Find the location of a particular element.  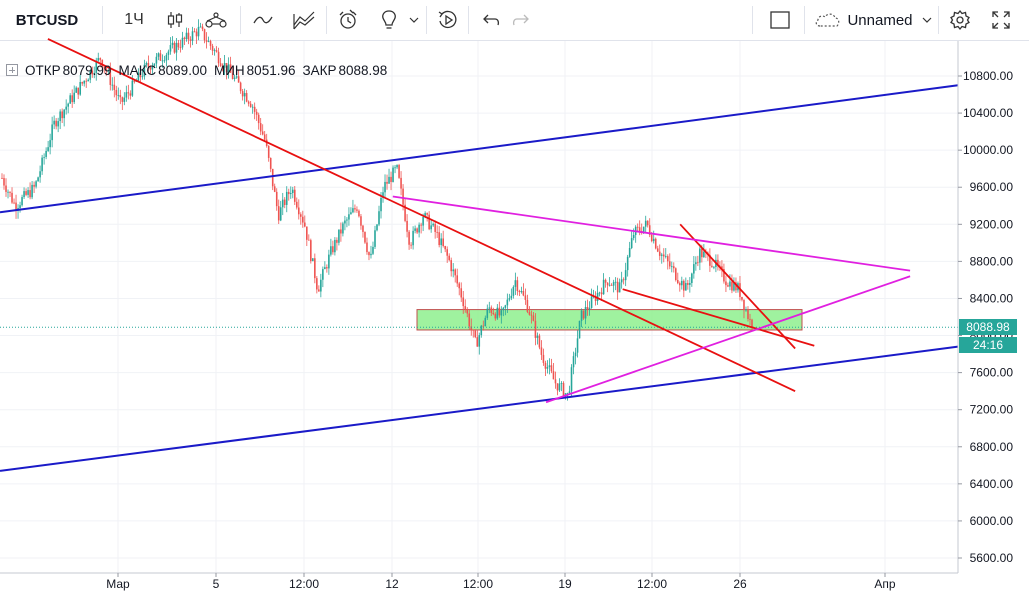

interval-selector: 1Ч is located at coordinates (134, 19).